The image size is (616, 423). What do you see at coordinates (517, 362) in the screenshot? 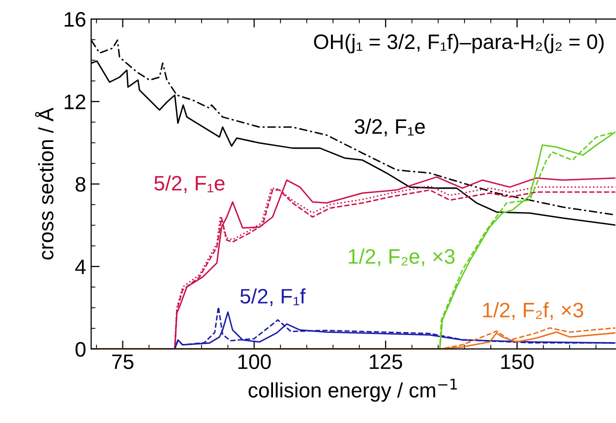
I see `x-tick-label: 150` at bounding box center [517, 362].